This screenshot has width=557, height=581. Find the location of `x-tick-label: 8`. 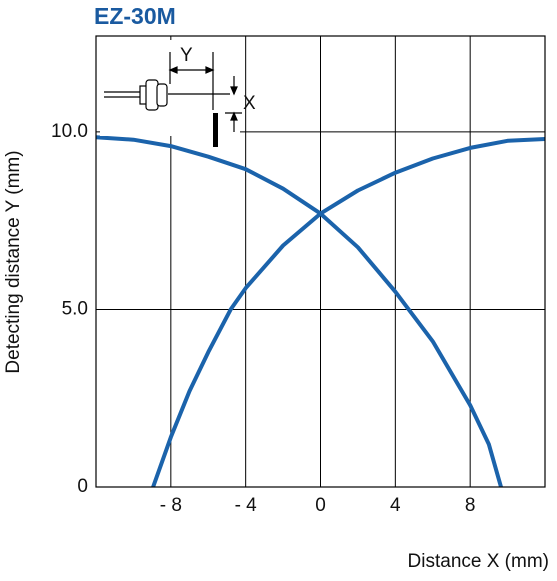

x-tick-label: 8 is located at coordinates (470, 505).